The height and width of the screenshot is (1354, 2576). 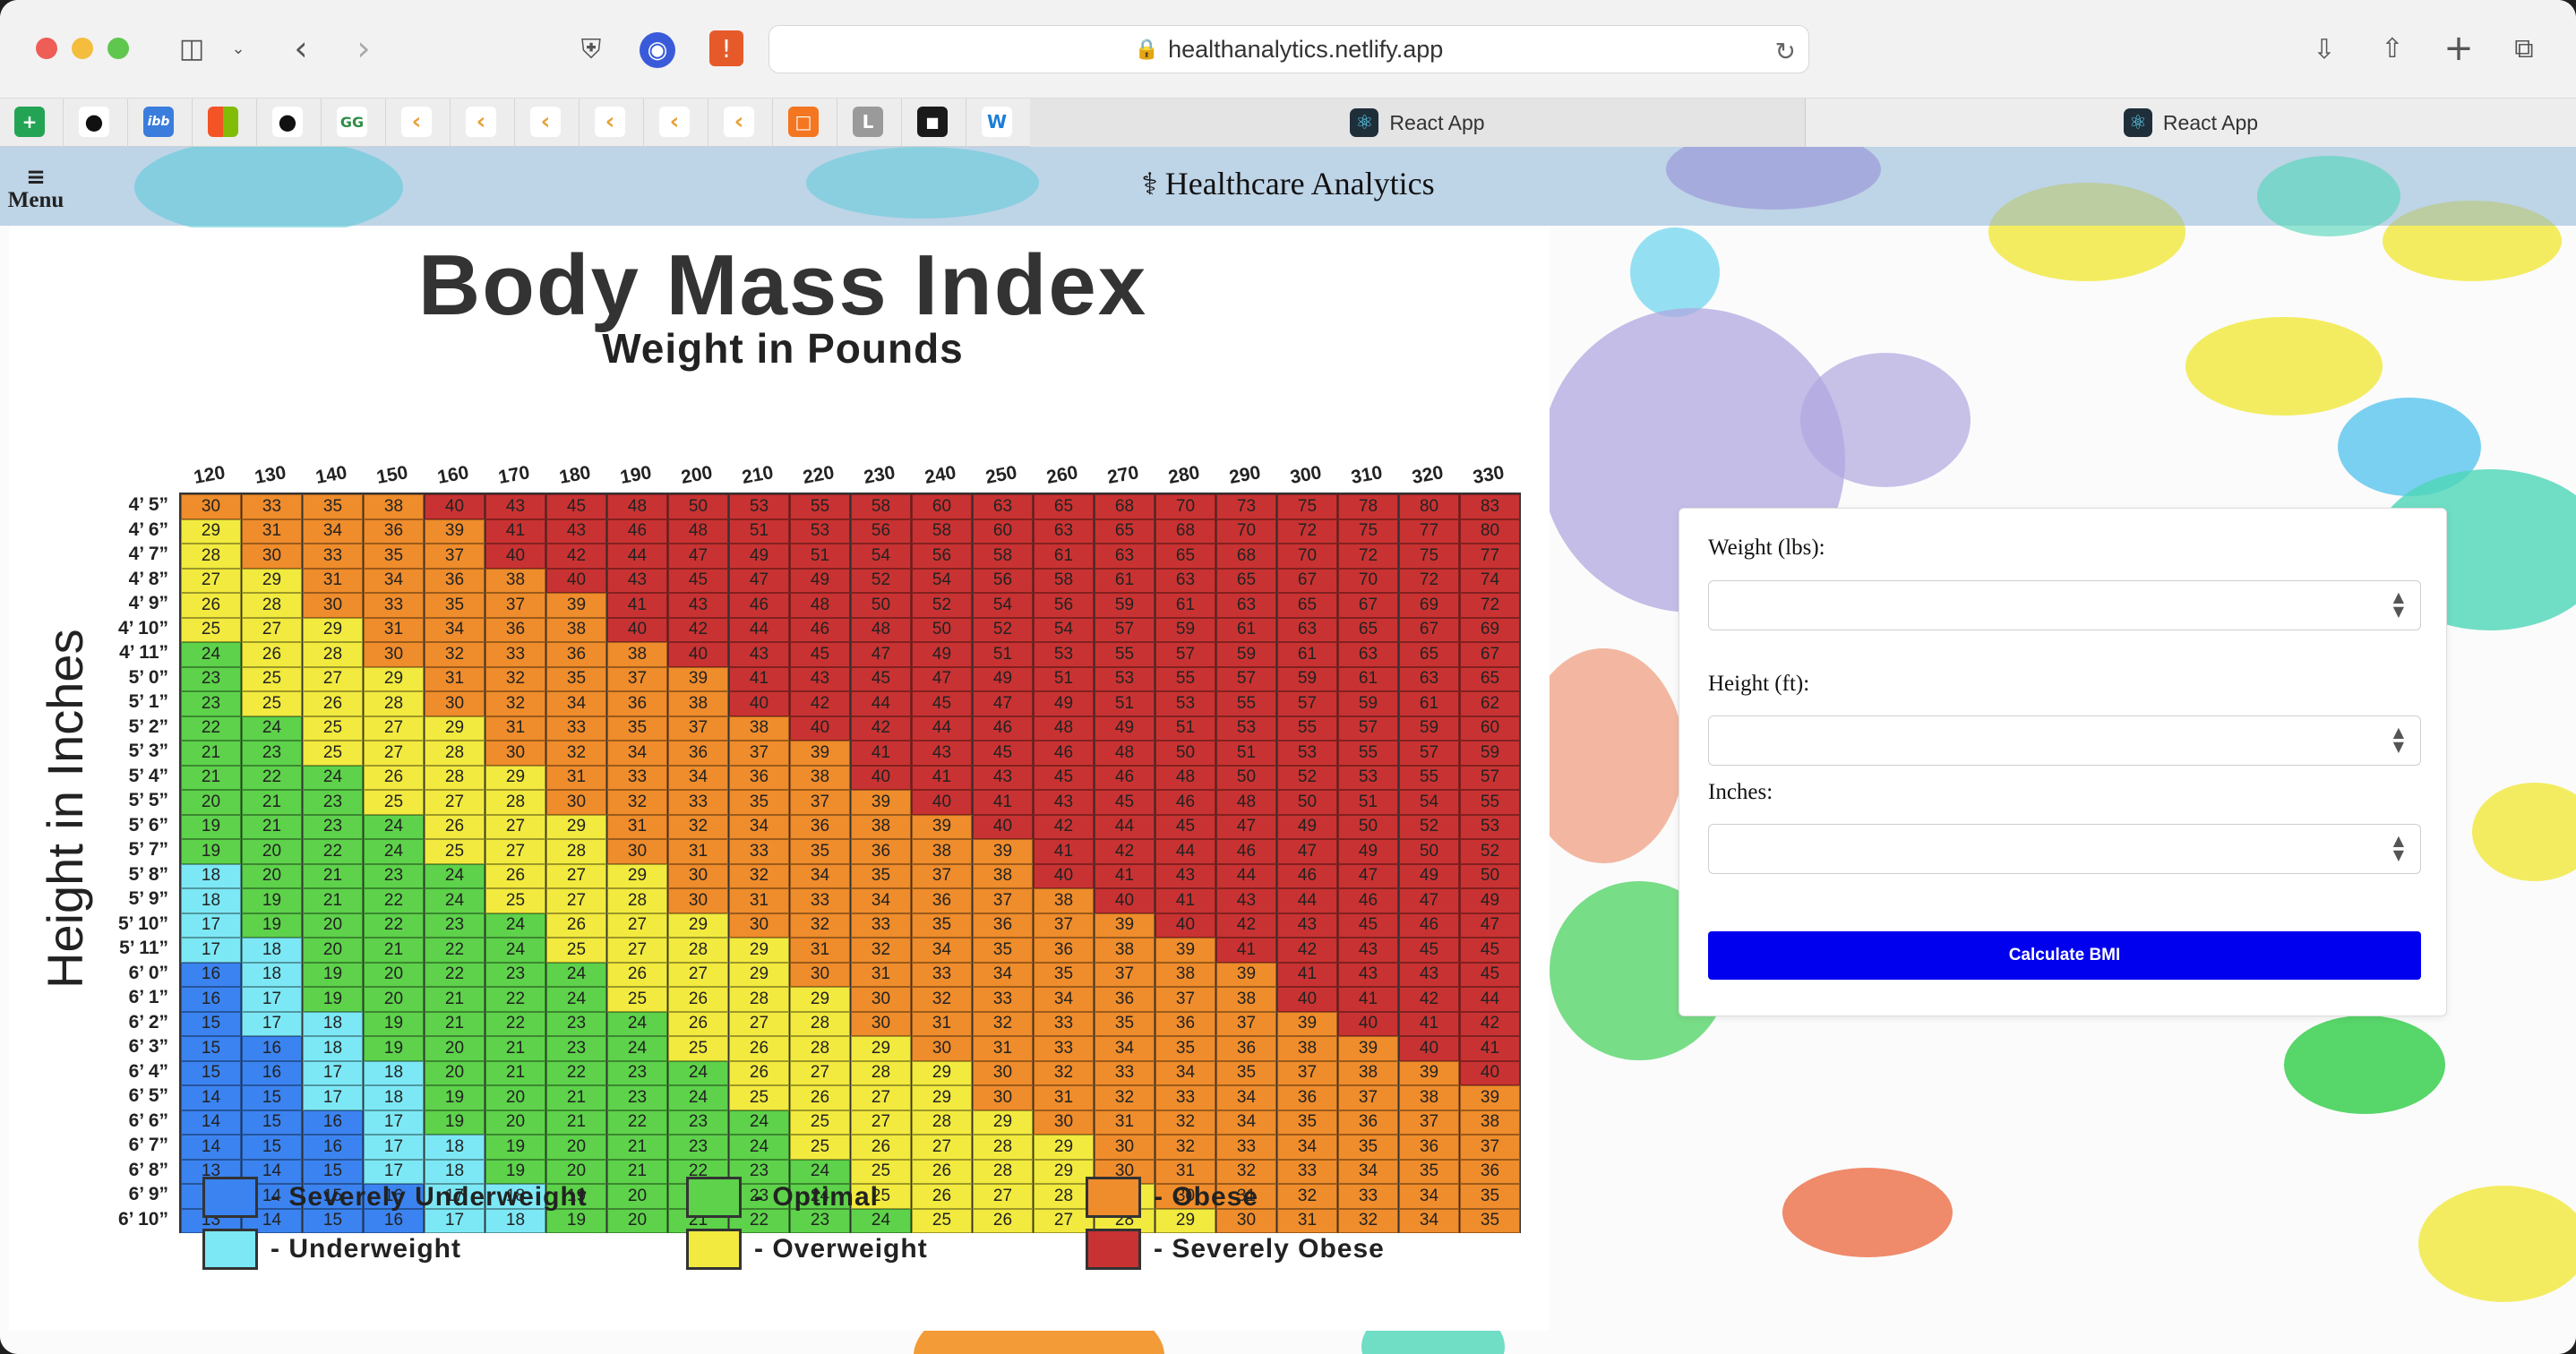 What do you see at coordinates (803, 122) in the screenshot?
I see `hackerrank-icon: □` at bounding box center [803, 122].